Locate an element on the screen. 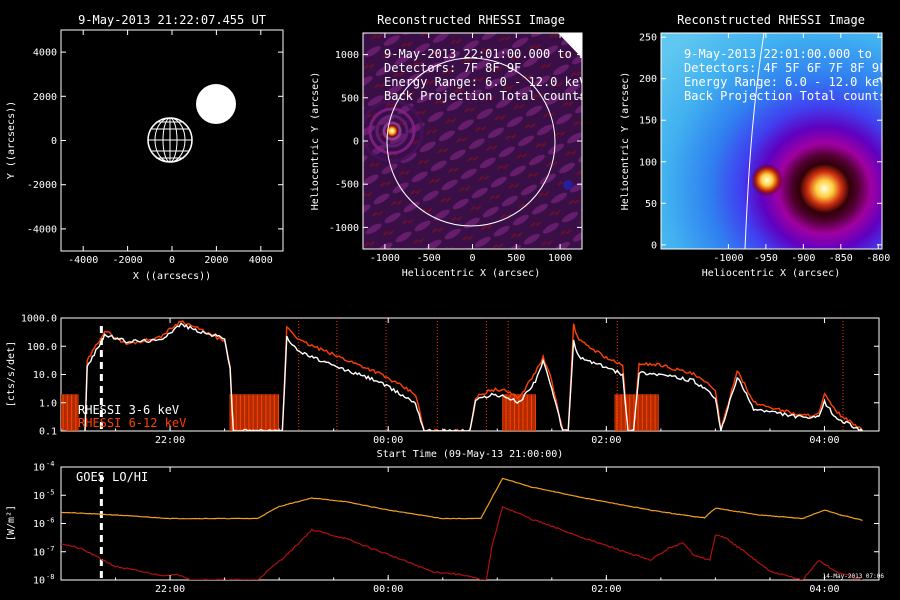  image2-info-line: Detectors: 4F 5F 6F 7F 8F 9F is located at coordinates (785, 68).